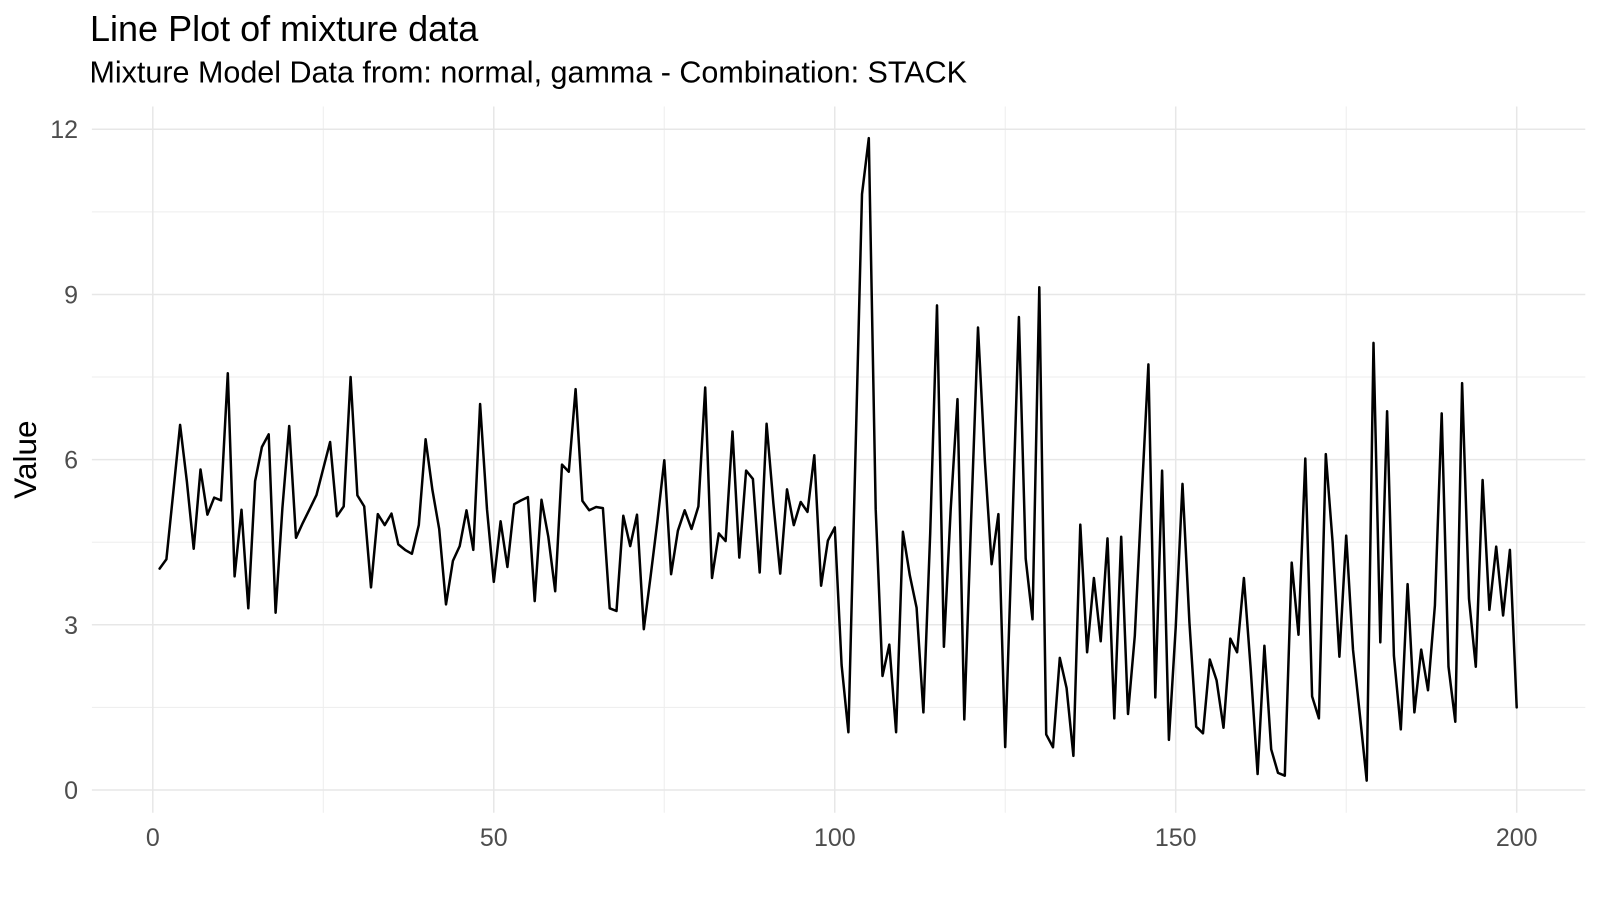  I want to click on svg-text: 9, so click(71, 295).